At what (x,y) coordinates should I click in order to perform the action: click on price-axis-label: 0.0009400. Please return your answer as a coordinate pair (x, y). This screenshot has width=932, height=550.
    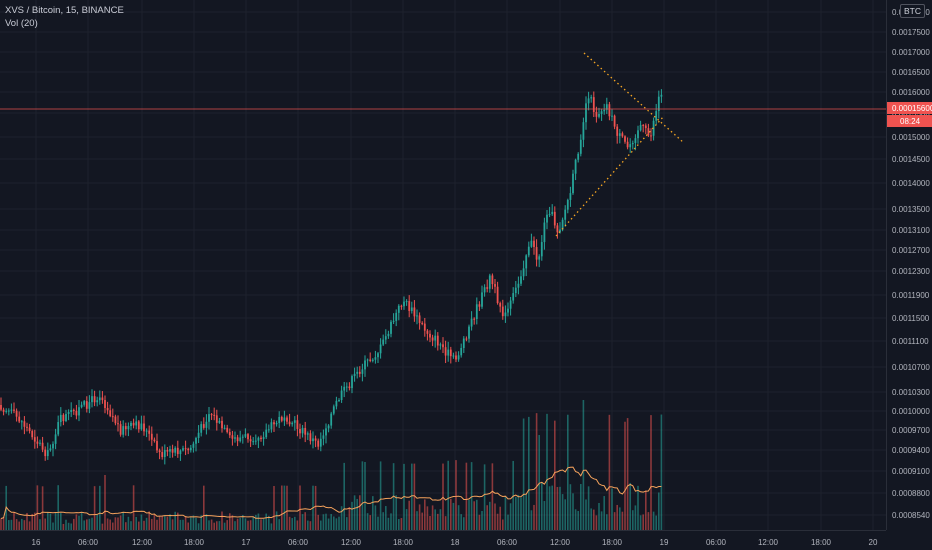
    Looking at the image, I should click on (911, 450).